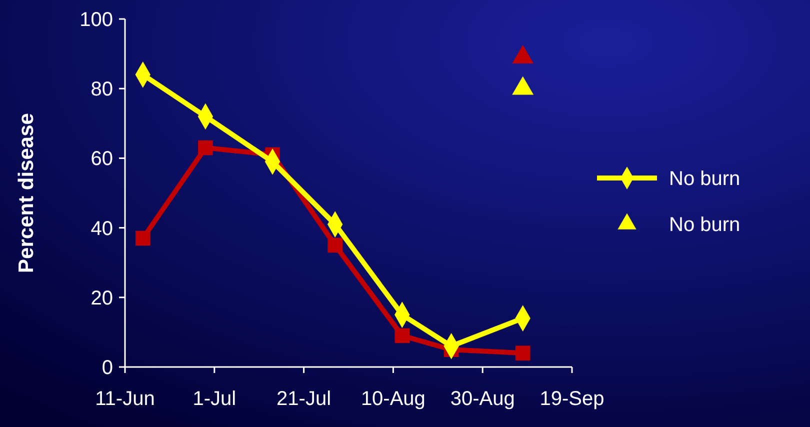  I want to click on x-tick-label: 11-Jun, so click(125, 399).